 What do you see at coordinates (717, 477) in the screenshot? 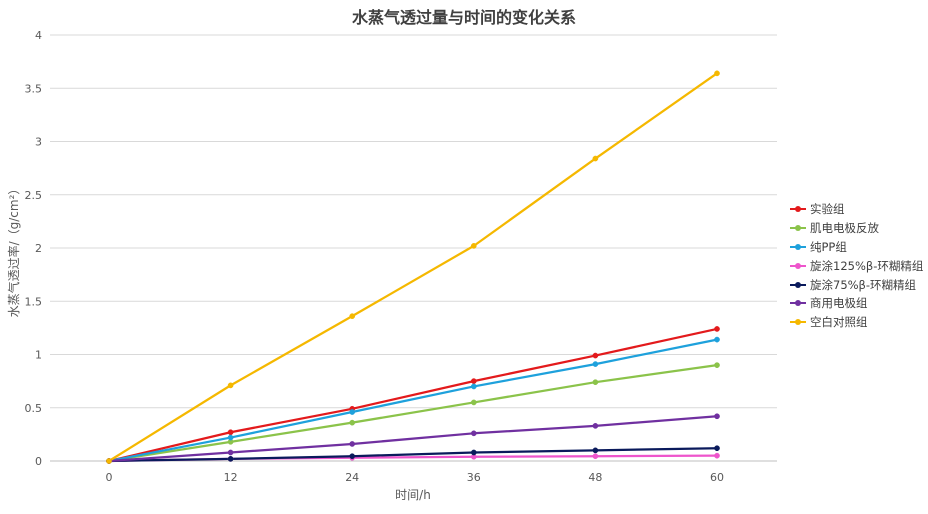
I see `x-tick-label: 60` at bounding box center [717, 477].